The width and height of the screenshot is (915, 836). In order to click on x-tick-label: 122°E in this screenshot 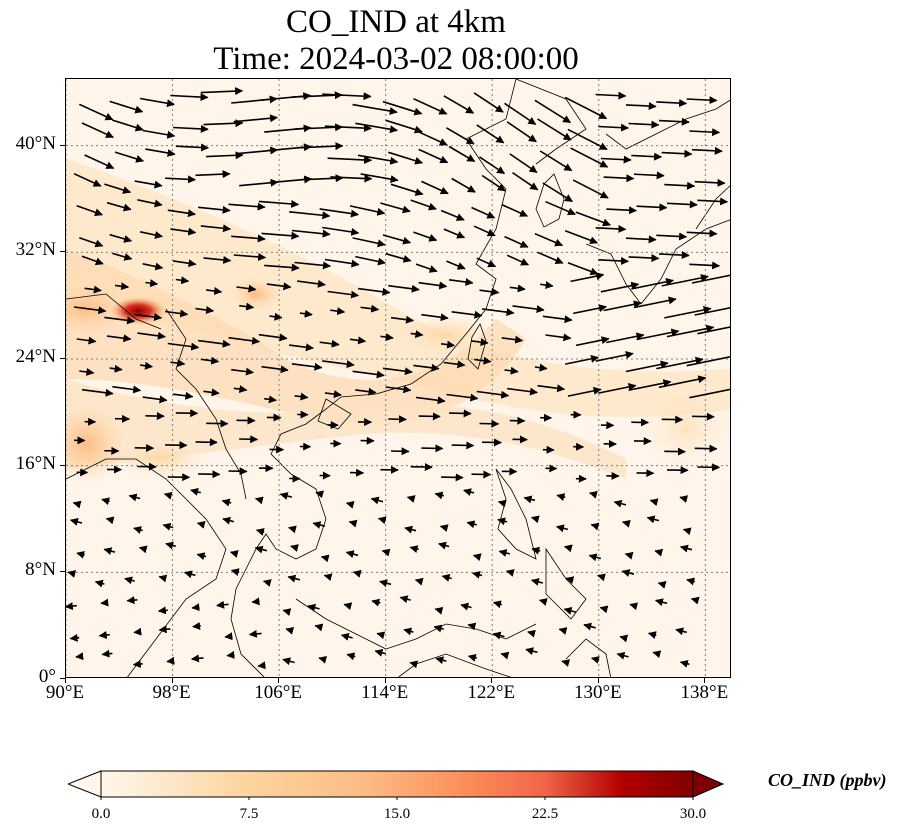, I will do `click(491, 692)`.